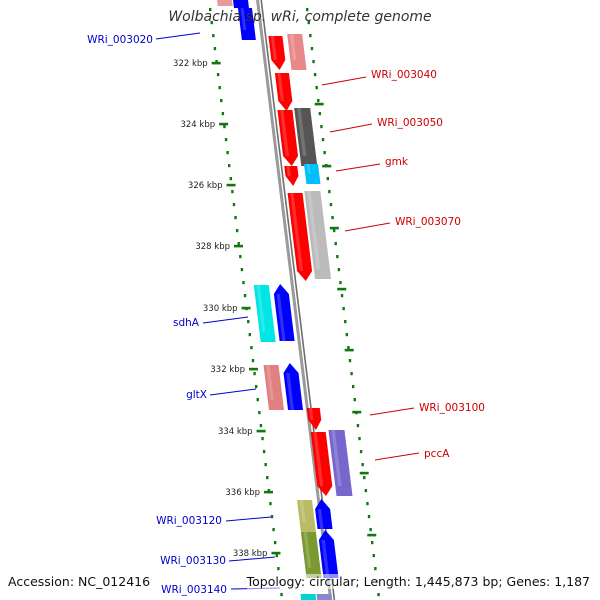 This screenshot has height=600, width=600. What do you see at coordinates (190, 64) in the screenshot?
I see `scale-tick-label: 322 kbp` at bounding box center [190, 64].